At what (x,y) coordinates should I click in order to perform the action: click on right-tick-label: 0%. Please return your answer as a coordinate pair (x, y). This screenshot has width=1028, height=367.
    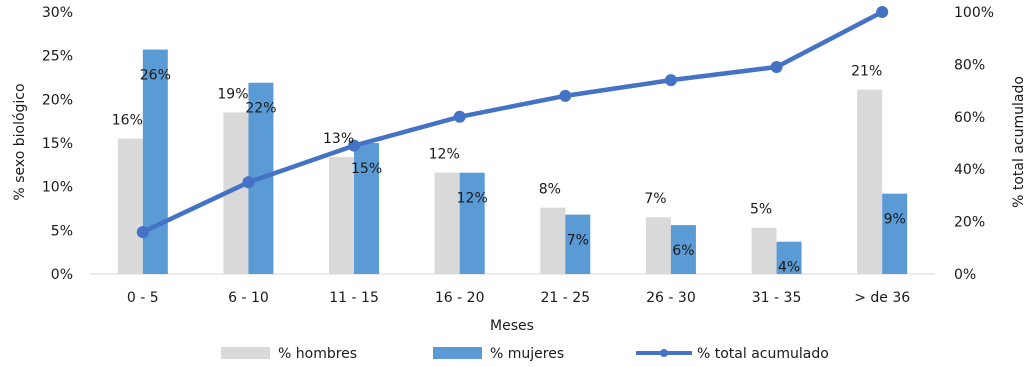
    Looking at the image, I should click on (965, 275).